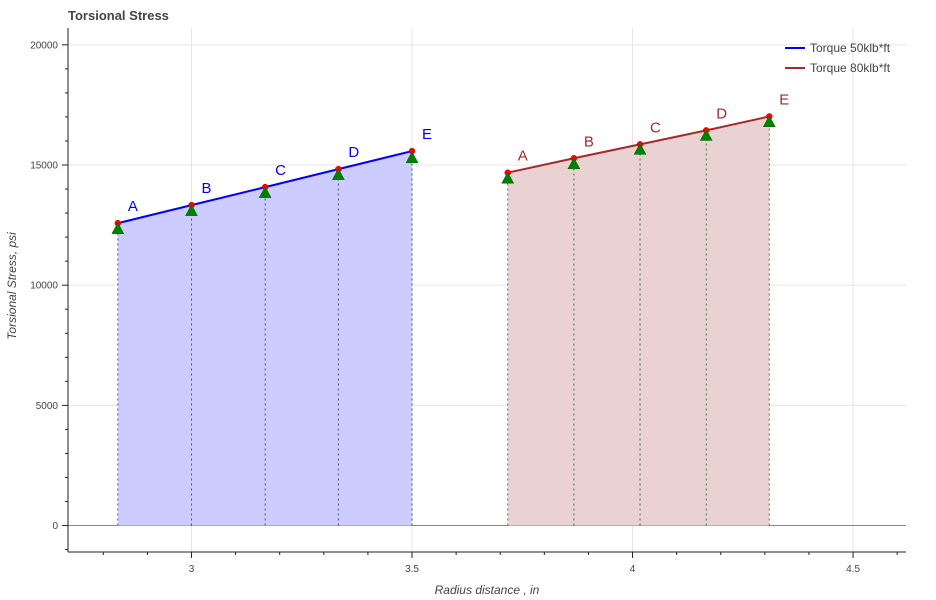  I want to click on y-tick-label: 10000, so click(44, 286).